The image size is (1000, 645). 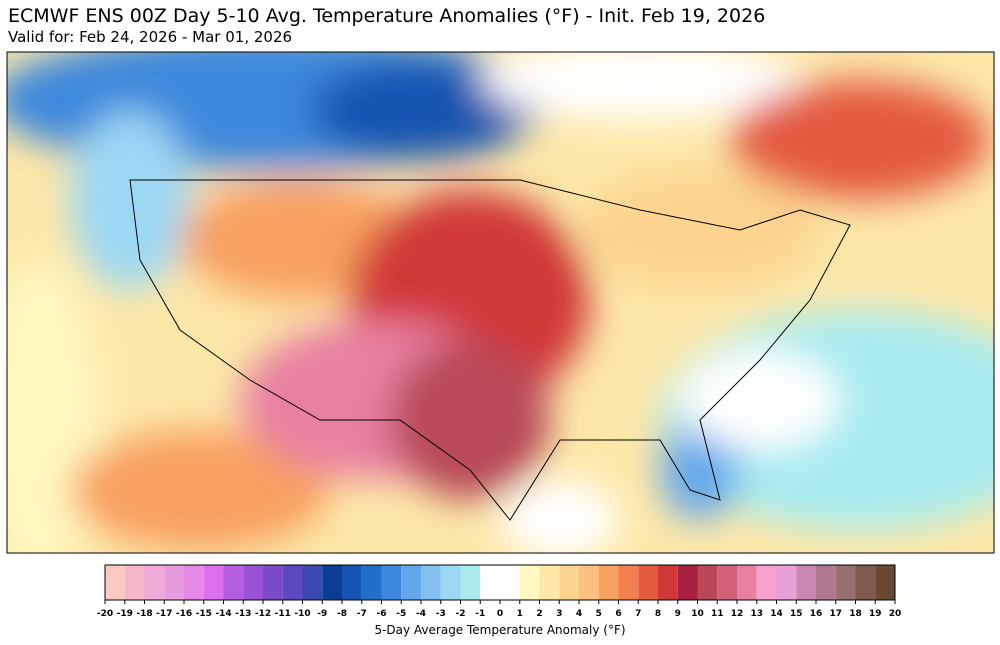 I want to click on colorbar-tick-label: -19, so click(x=125, y=614).